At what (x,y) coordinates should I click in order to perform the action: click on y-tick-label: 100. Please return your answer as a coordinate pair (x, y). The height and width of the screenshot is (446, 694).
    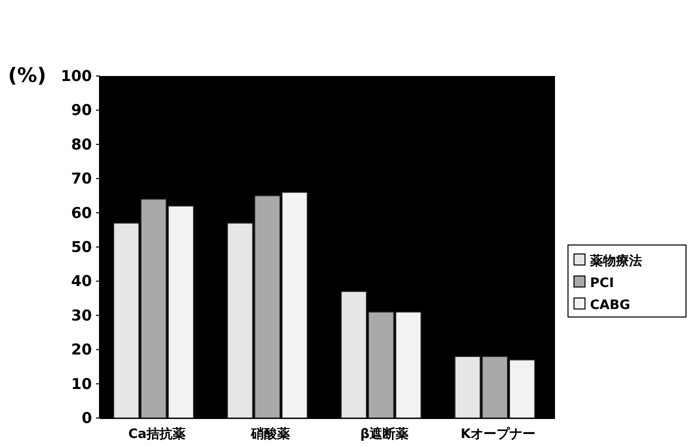
    Looking at the image, I should click on (76, 76).